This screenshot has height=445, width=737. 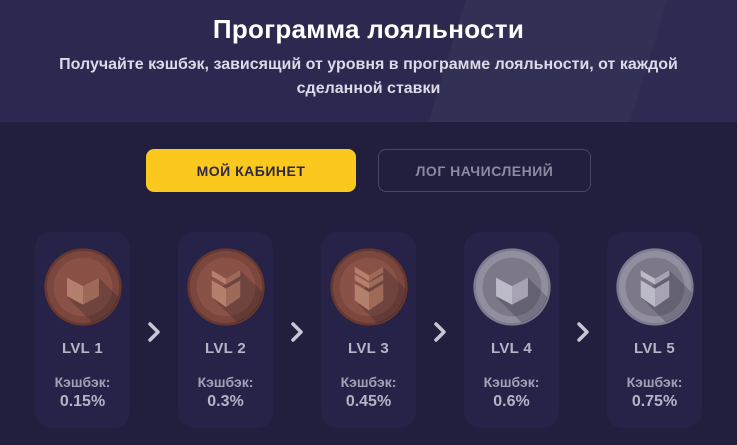 What do you see at coordinates (654, 330) in the screenshot?
I see `level-card-5: LVL 5 Кэшбэк: 0.75%` at bounding box center [654, 330].